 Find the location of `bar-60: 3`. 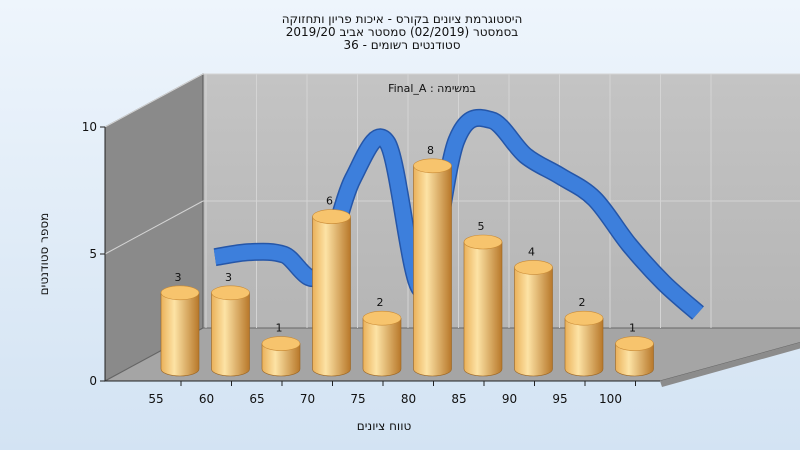

bar-60: 3 is located at coordinates (230, 324).